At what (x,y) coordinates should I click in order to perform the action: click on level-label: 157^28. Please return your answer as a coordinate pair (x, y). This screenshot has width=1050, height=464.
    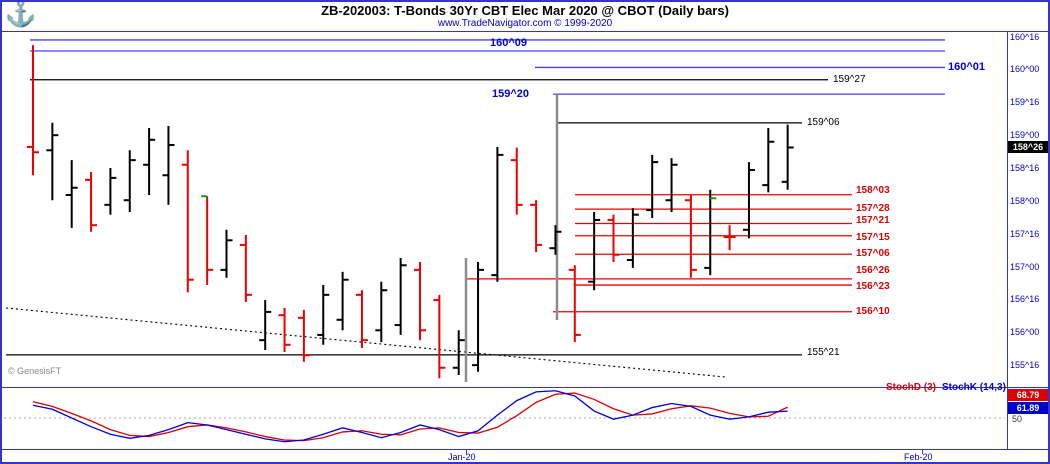
    Looking at the image, I should click on (873, 209).